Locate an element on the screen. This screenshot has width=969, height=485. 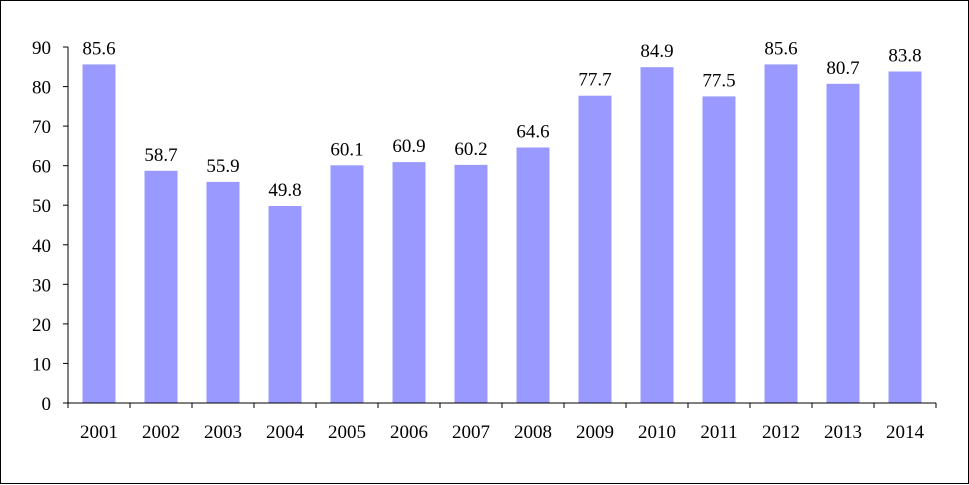
data-label-2004: 49.8 is located at coordinates (284, 190).